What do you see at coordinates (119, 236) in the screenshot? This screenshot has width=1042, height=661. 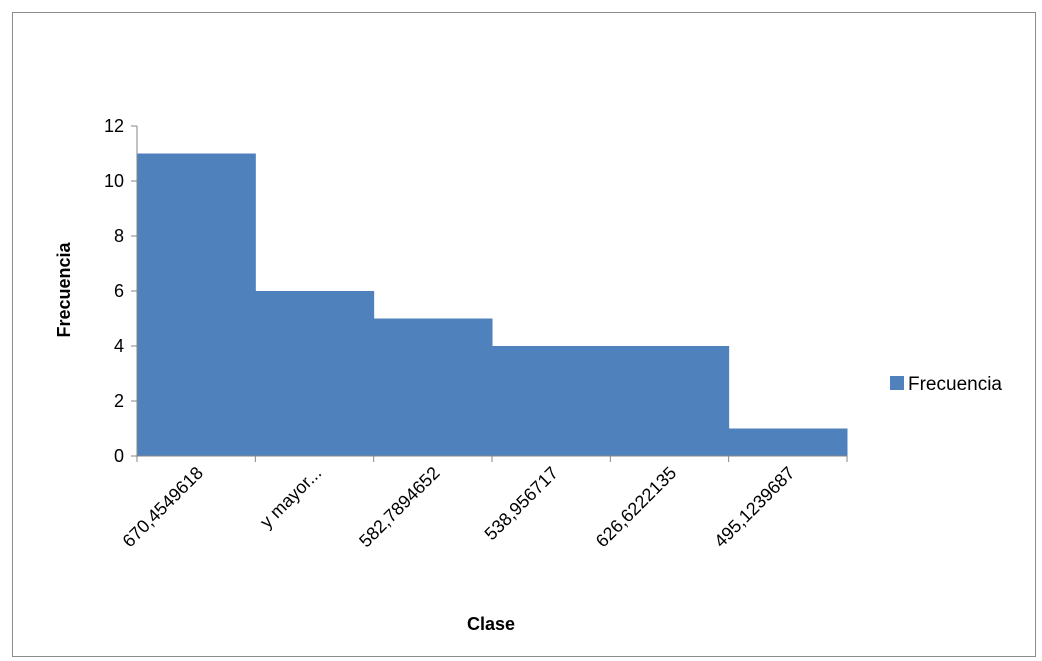 I see `y-tick-label: 8` at bounding box center [119, 236].